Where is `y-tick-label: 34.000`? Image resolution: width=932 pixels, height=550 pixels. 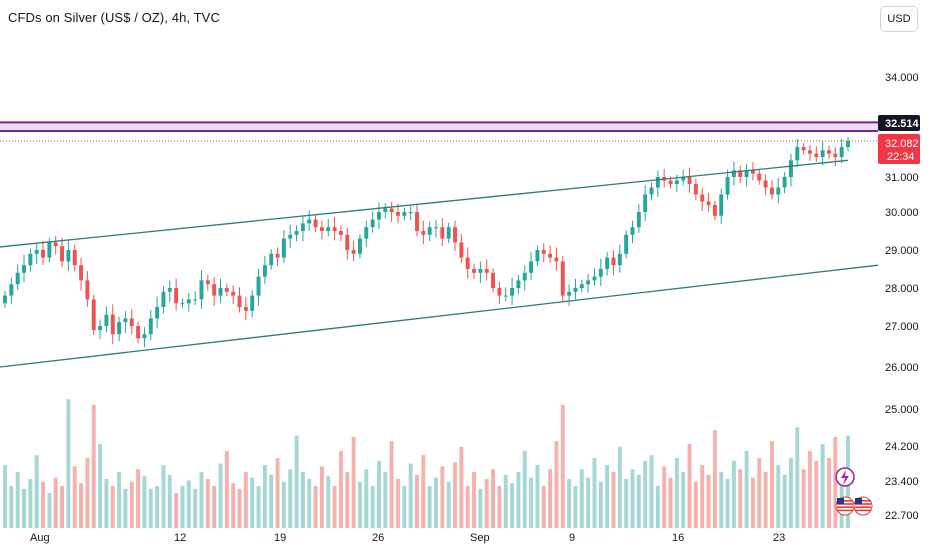
y-tick-label: 34.000 is located at coordinates (902, 78).